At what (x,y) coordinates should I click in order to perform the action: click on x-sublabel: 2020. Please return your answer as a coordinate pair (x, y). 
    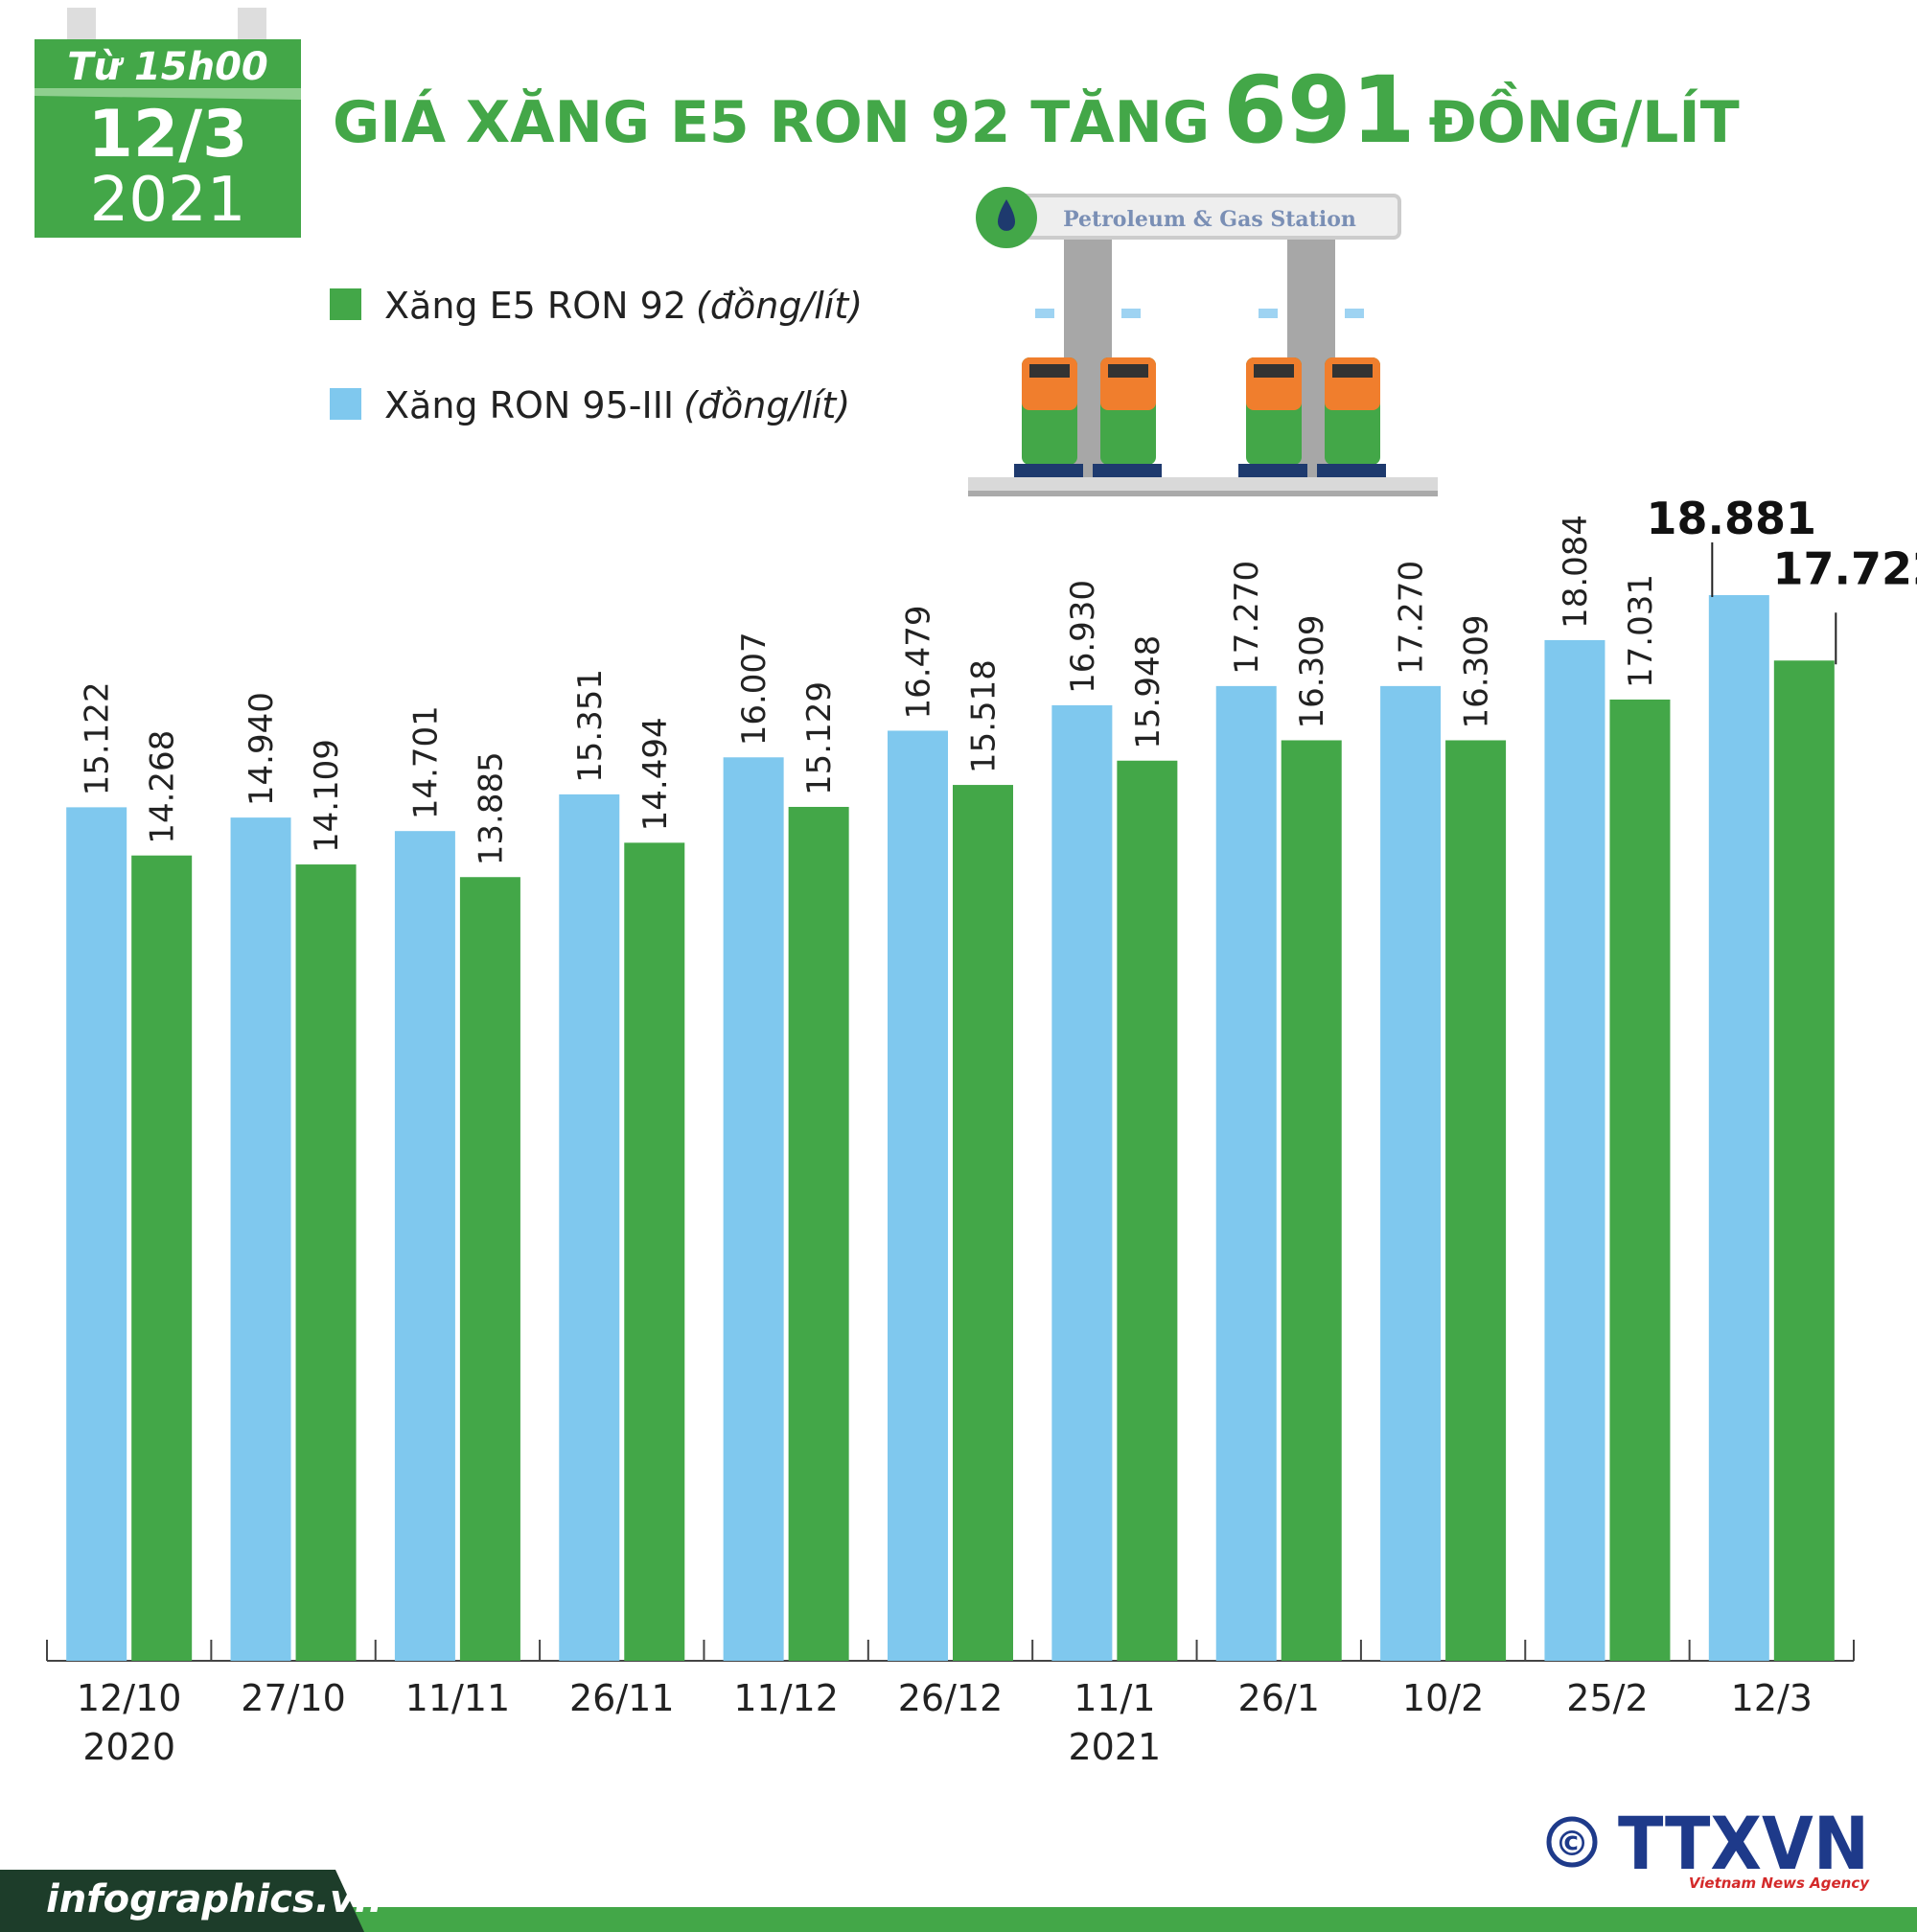
    Looking at the image, I should click on (128, 1747).